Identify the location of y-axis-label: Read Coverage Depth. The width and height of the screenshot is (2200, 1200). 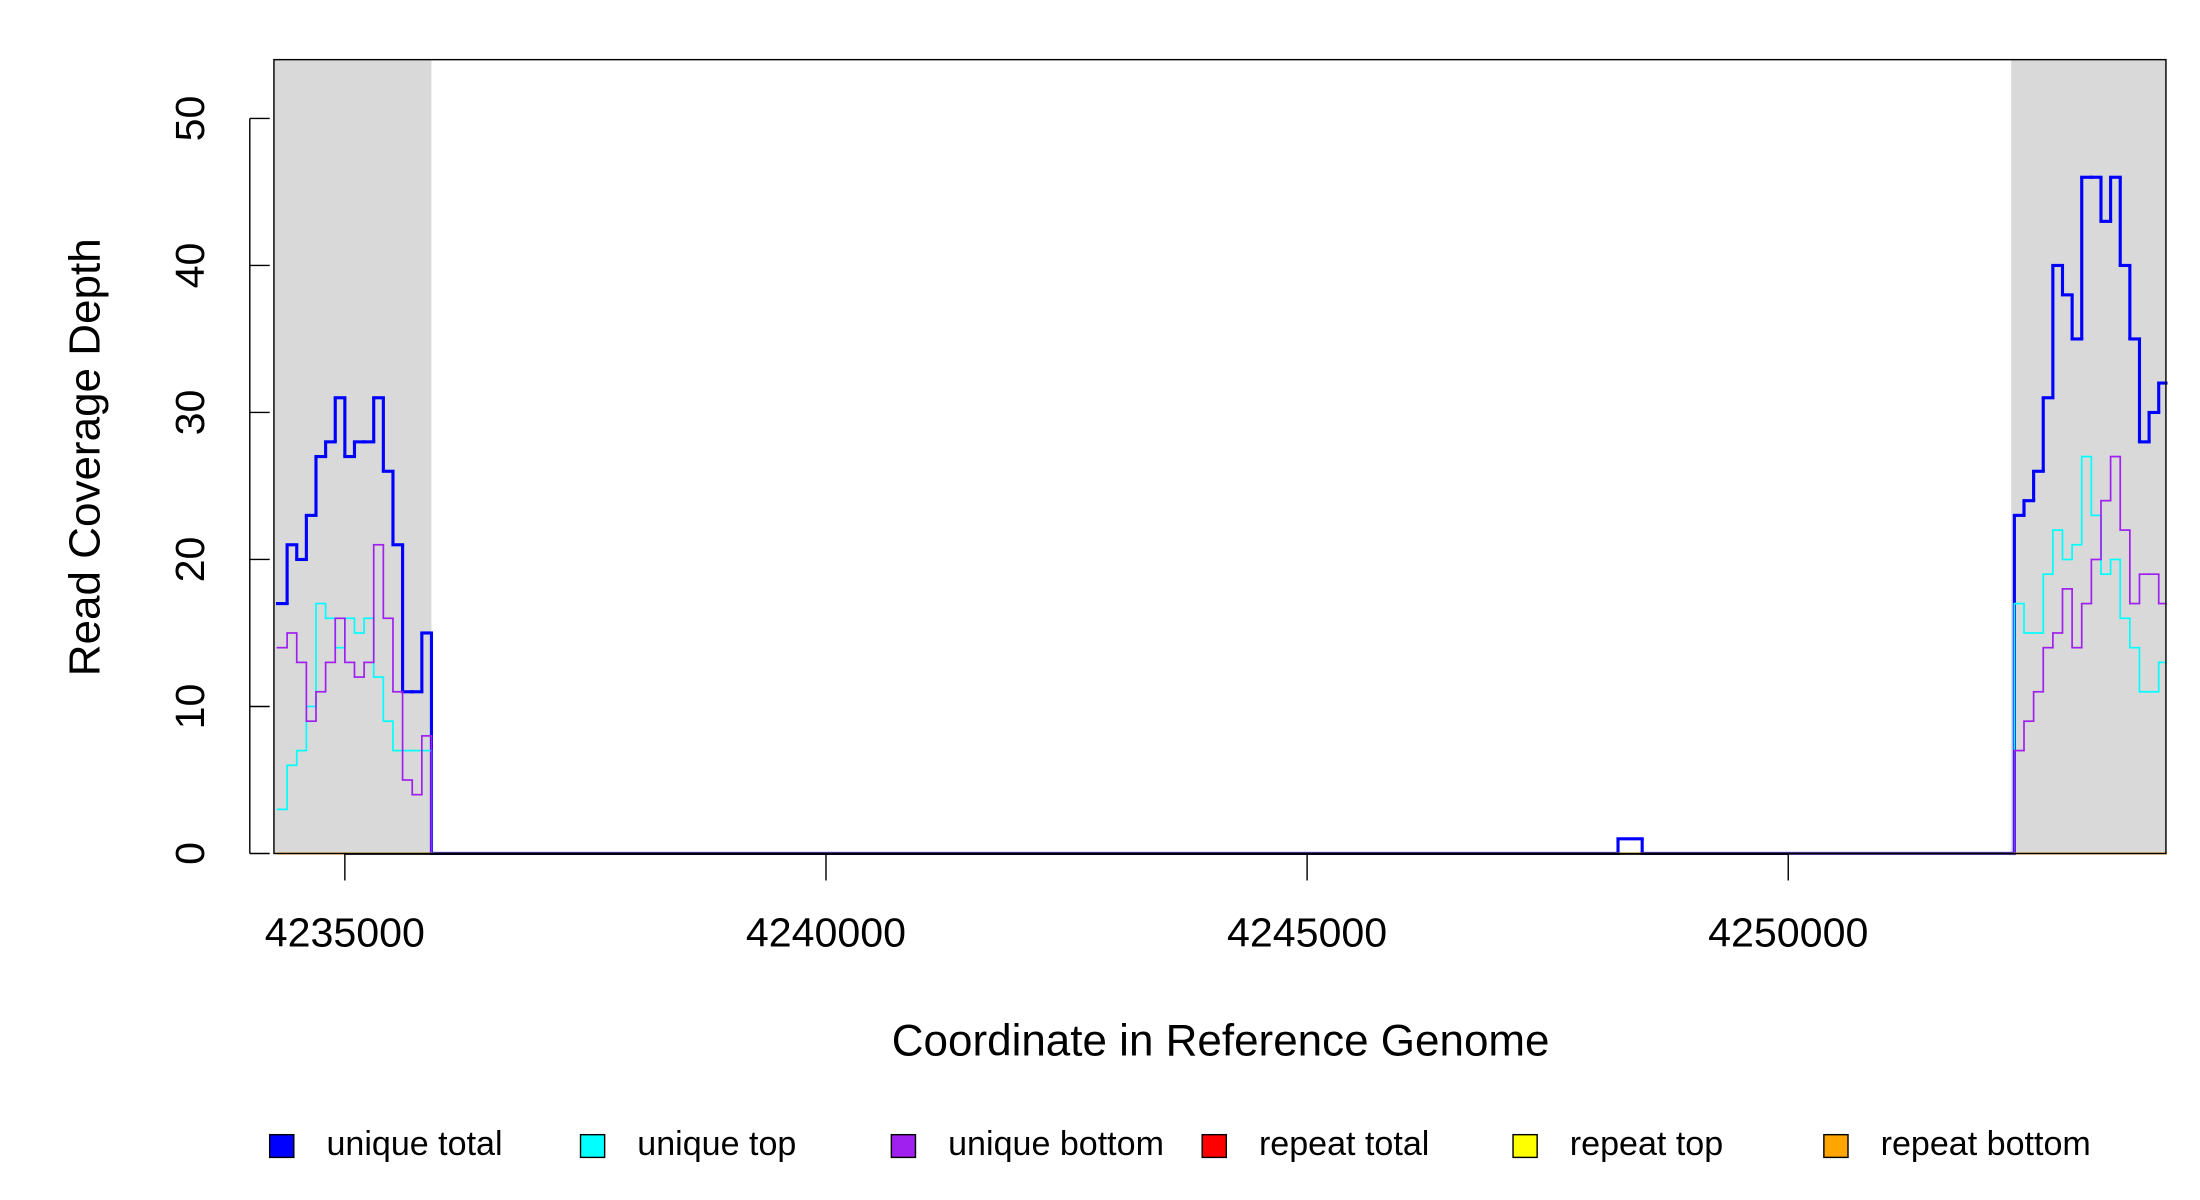
(85, 457).